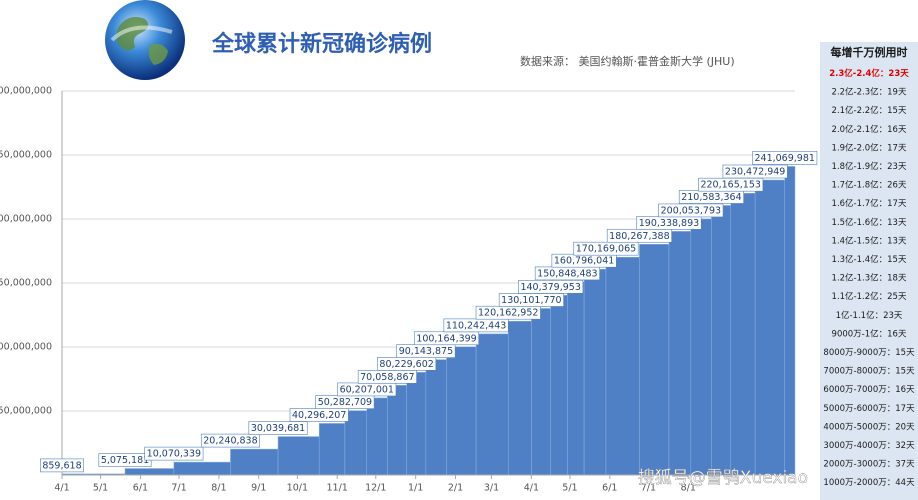  Describe the element at coordinates (860, 128) in the screenshot. I see `panel-row-range: 2.0亿-2.1亿：` at that location.